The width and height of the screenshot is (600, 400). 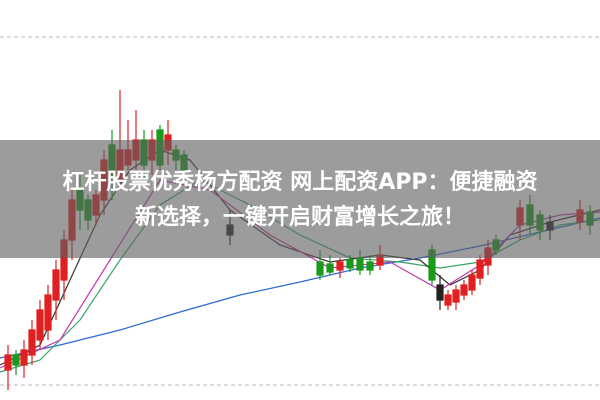 What do you see at coordinates (300, 182) in the screenshot?
I see `banner-line: 杠杆股票优秀杨方配资 网上配资APP：便捷融资` at bounding box center [300, 182].